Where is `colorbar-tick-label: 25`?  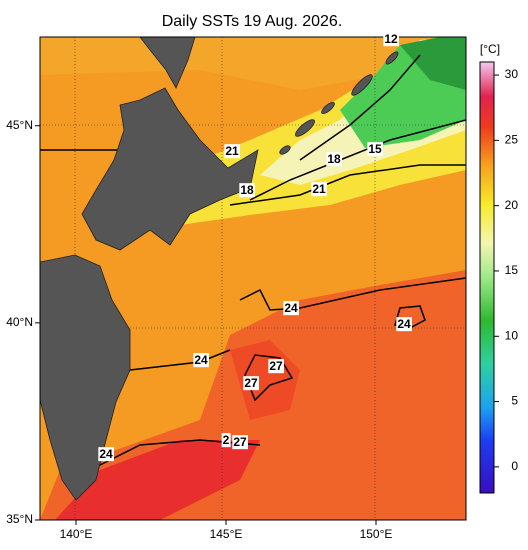
colorbar-tick-label: 25 is located at coordinates (512, 140).